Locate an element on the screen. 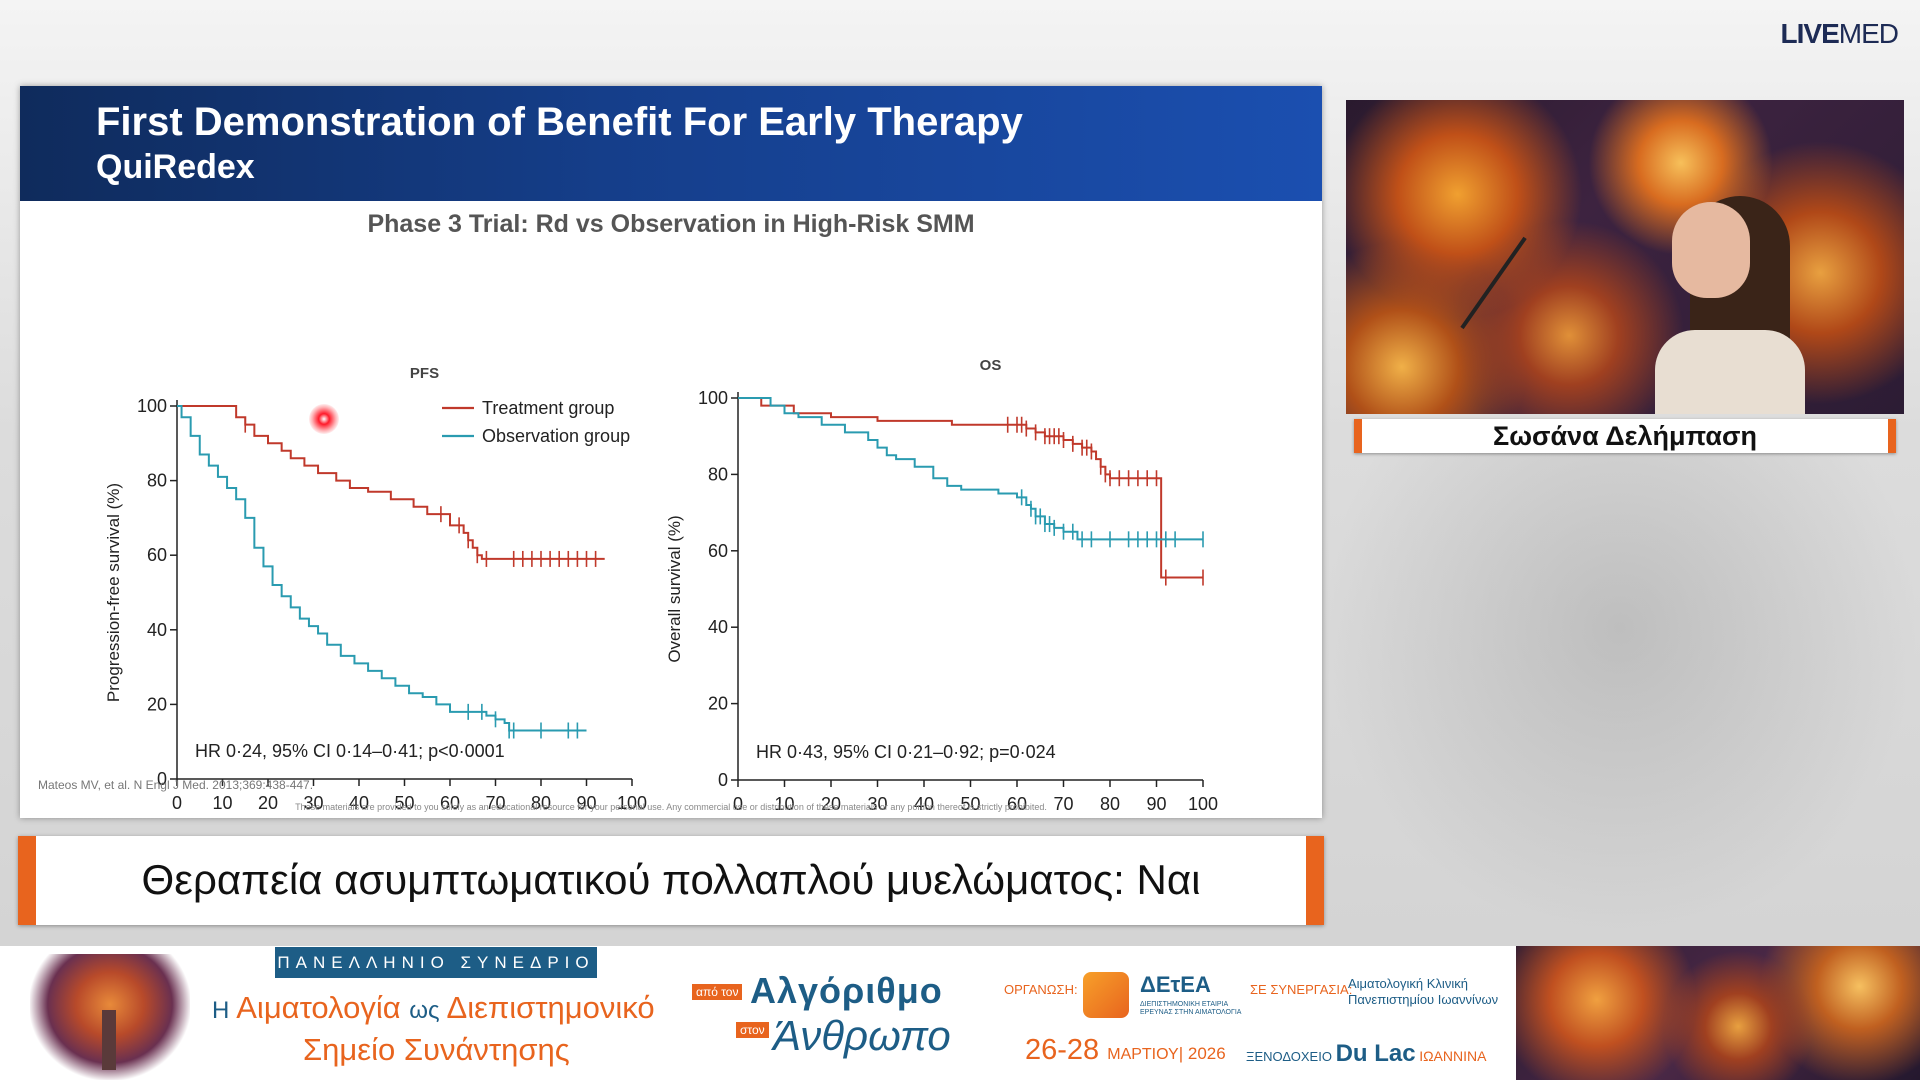 This screenshot has width=1920, height=1080. chart-title: PFS is located at coordinates (424, 373).